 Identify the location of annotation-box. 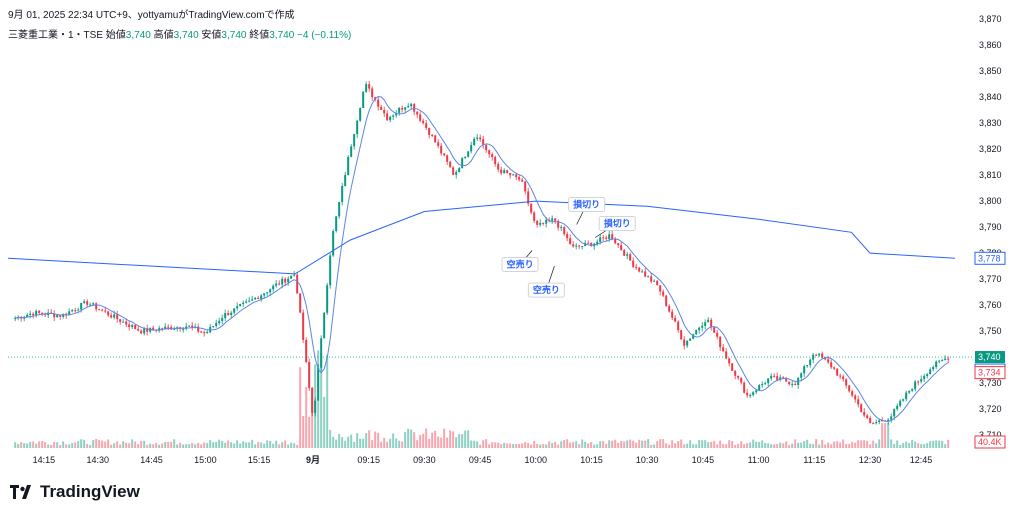
(617, 223).